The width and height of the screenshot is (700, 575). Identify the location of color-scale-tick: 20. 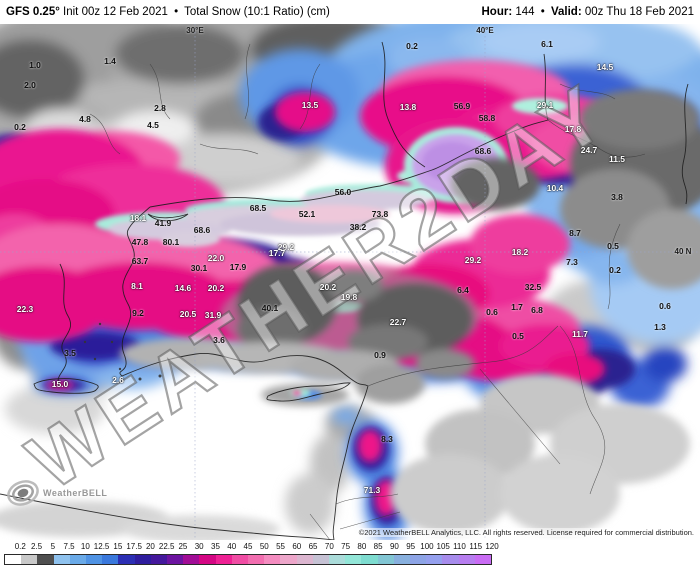
(150, 546).